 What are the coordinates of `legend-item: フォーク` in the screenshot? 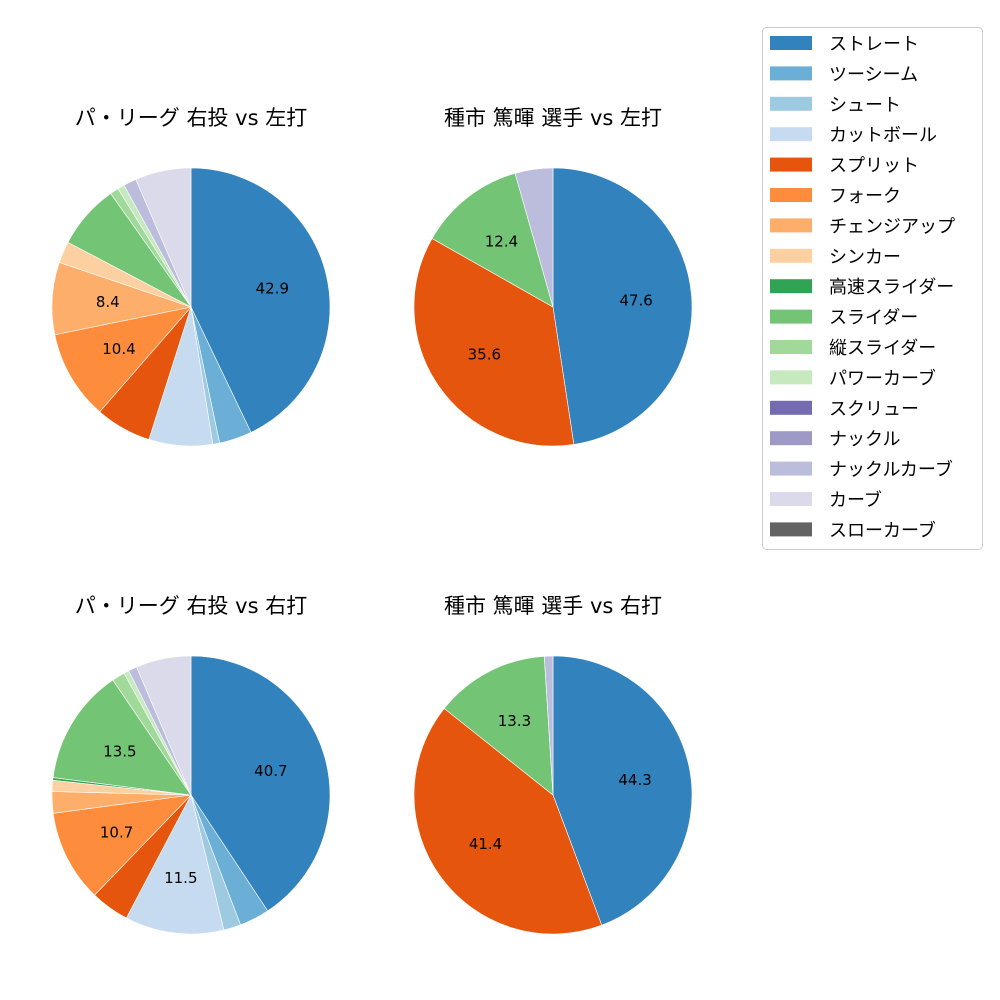 It's located at (835, 196).